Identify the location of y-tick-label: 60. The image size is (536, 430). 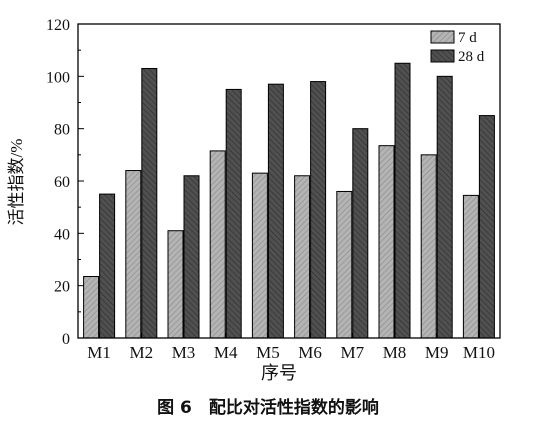
(62, 182).